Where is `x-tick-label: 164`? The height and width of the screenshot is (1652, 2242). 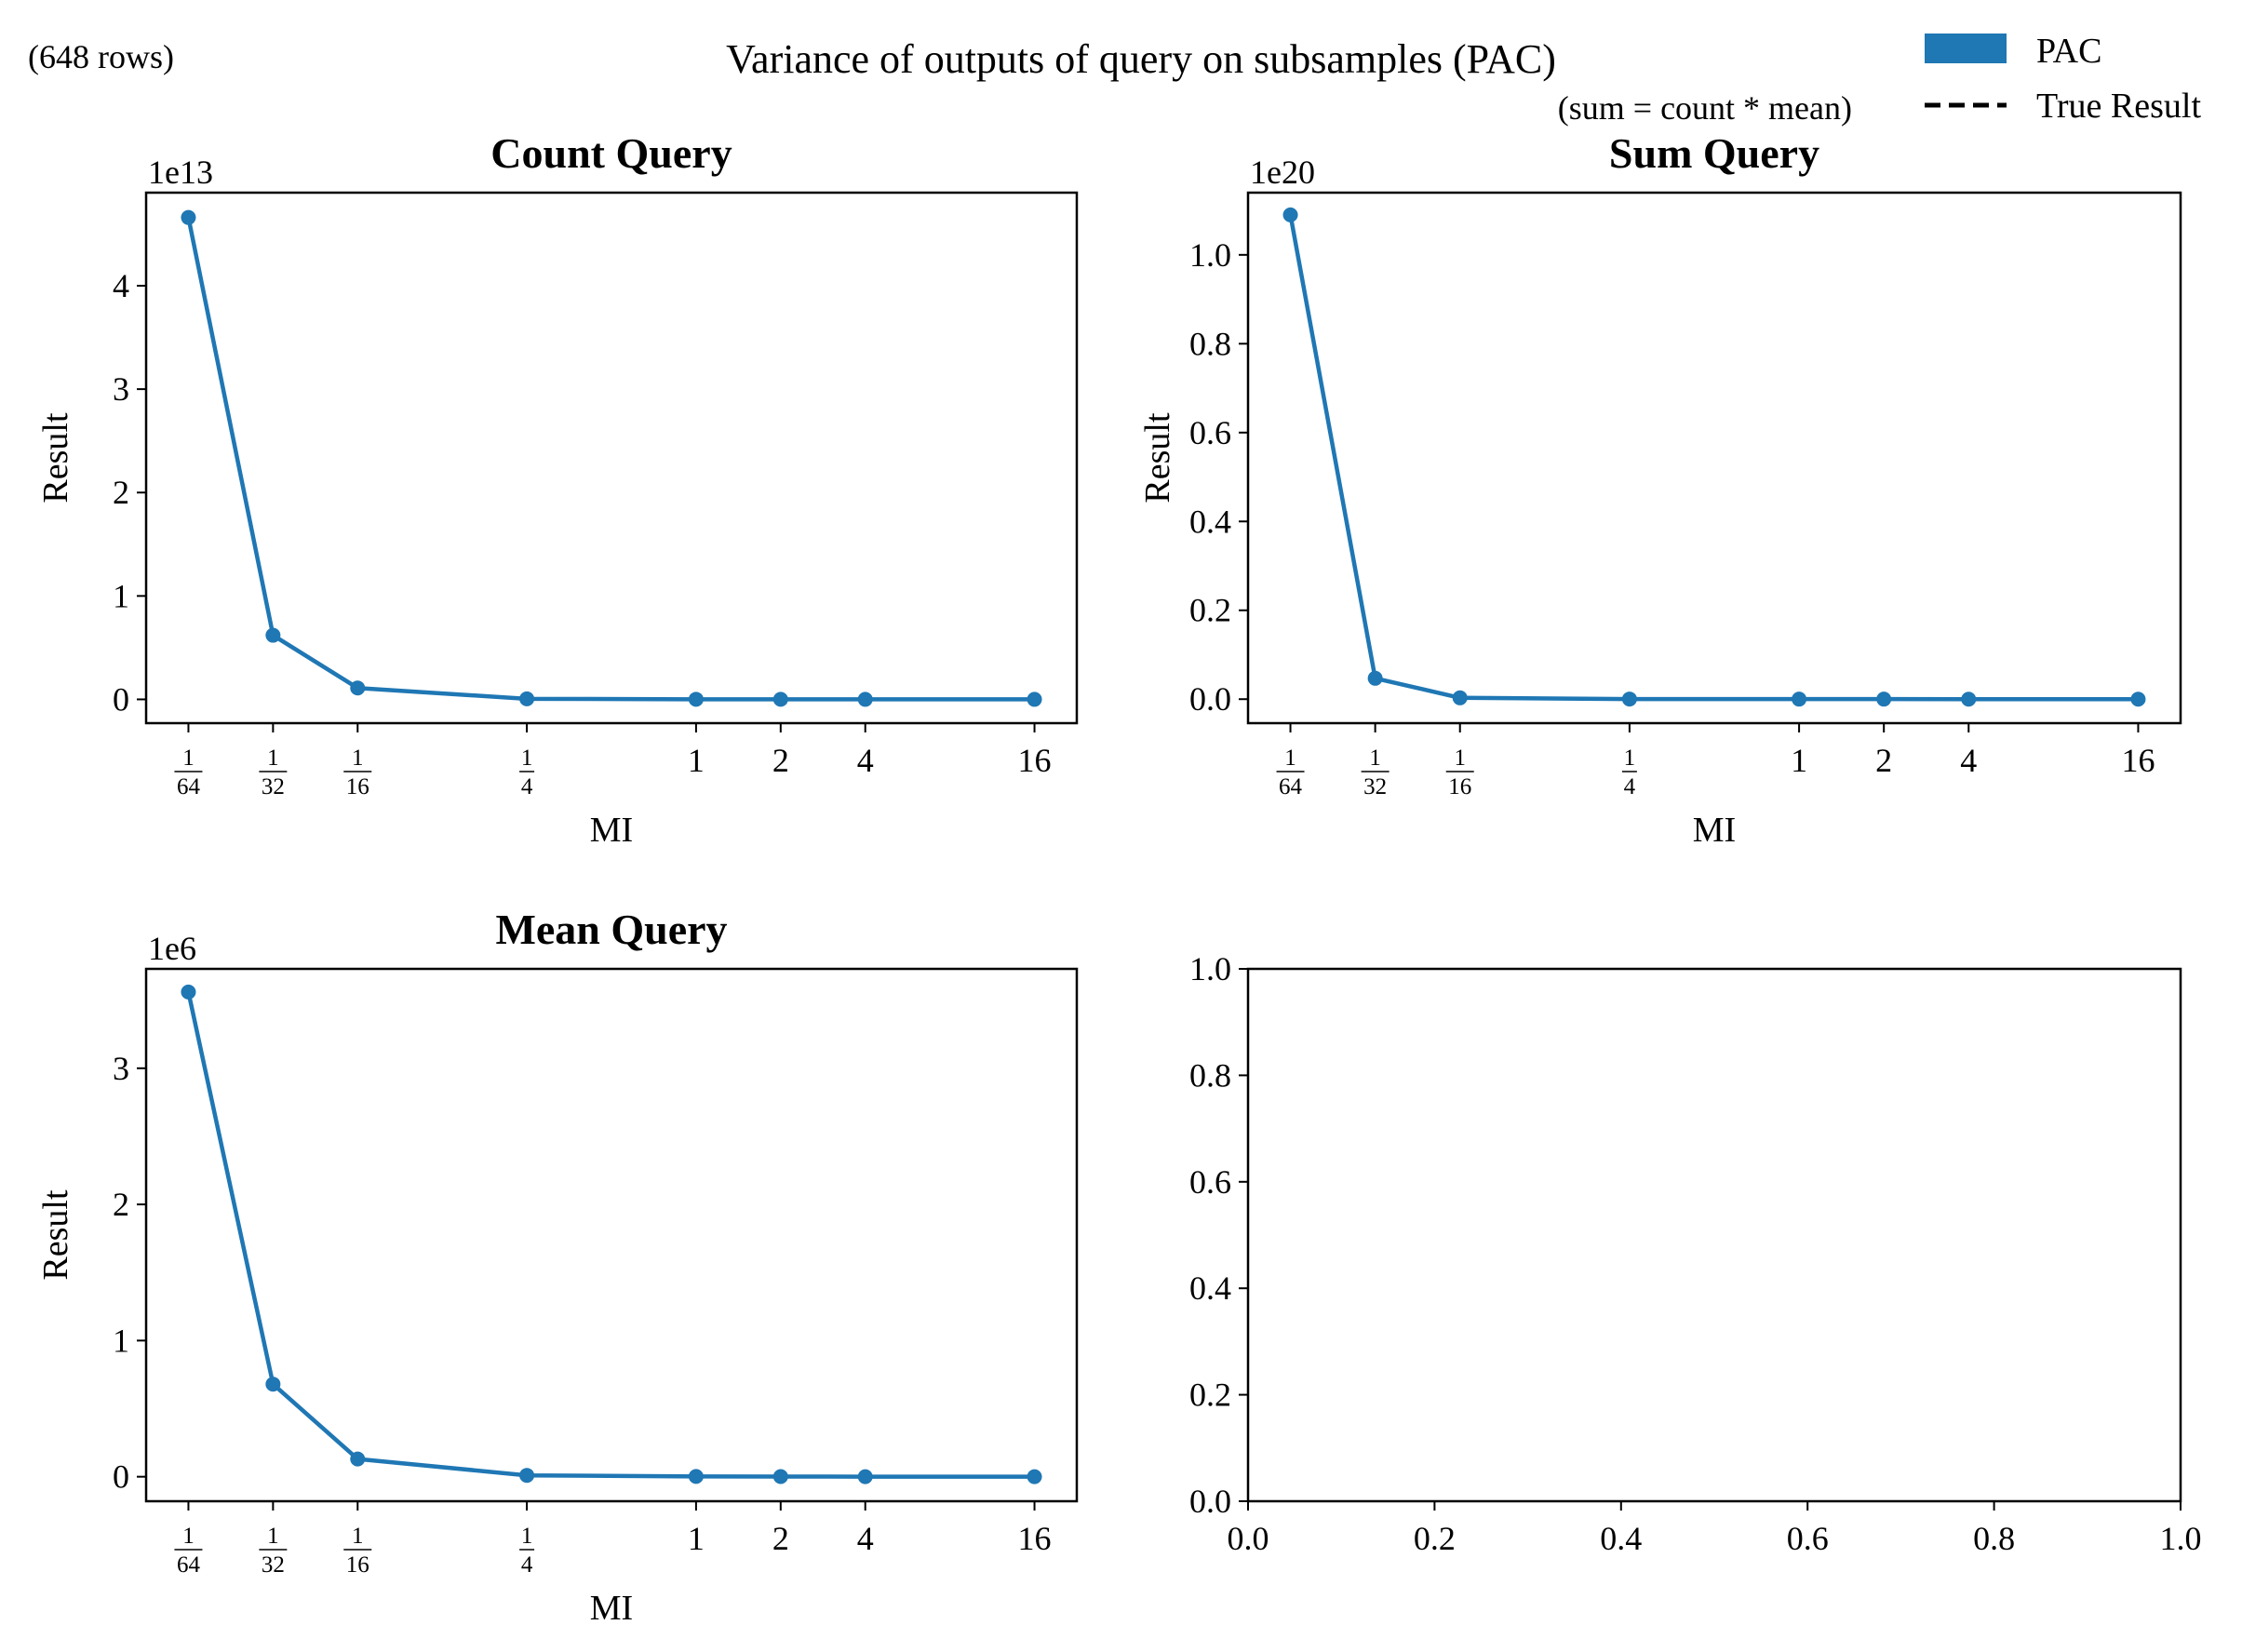
x-tick-label: 164 is located at coordinates (1290, 772).